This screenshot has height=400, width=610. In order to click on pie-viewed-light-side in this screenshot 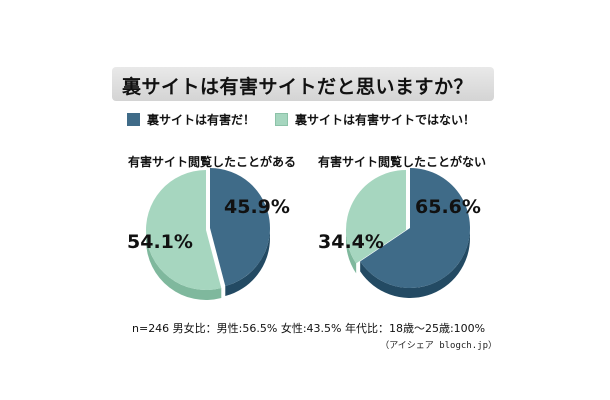, I will do `click(184, 265)`.